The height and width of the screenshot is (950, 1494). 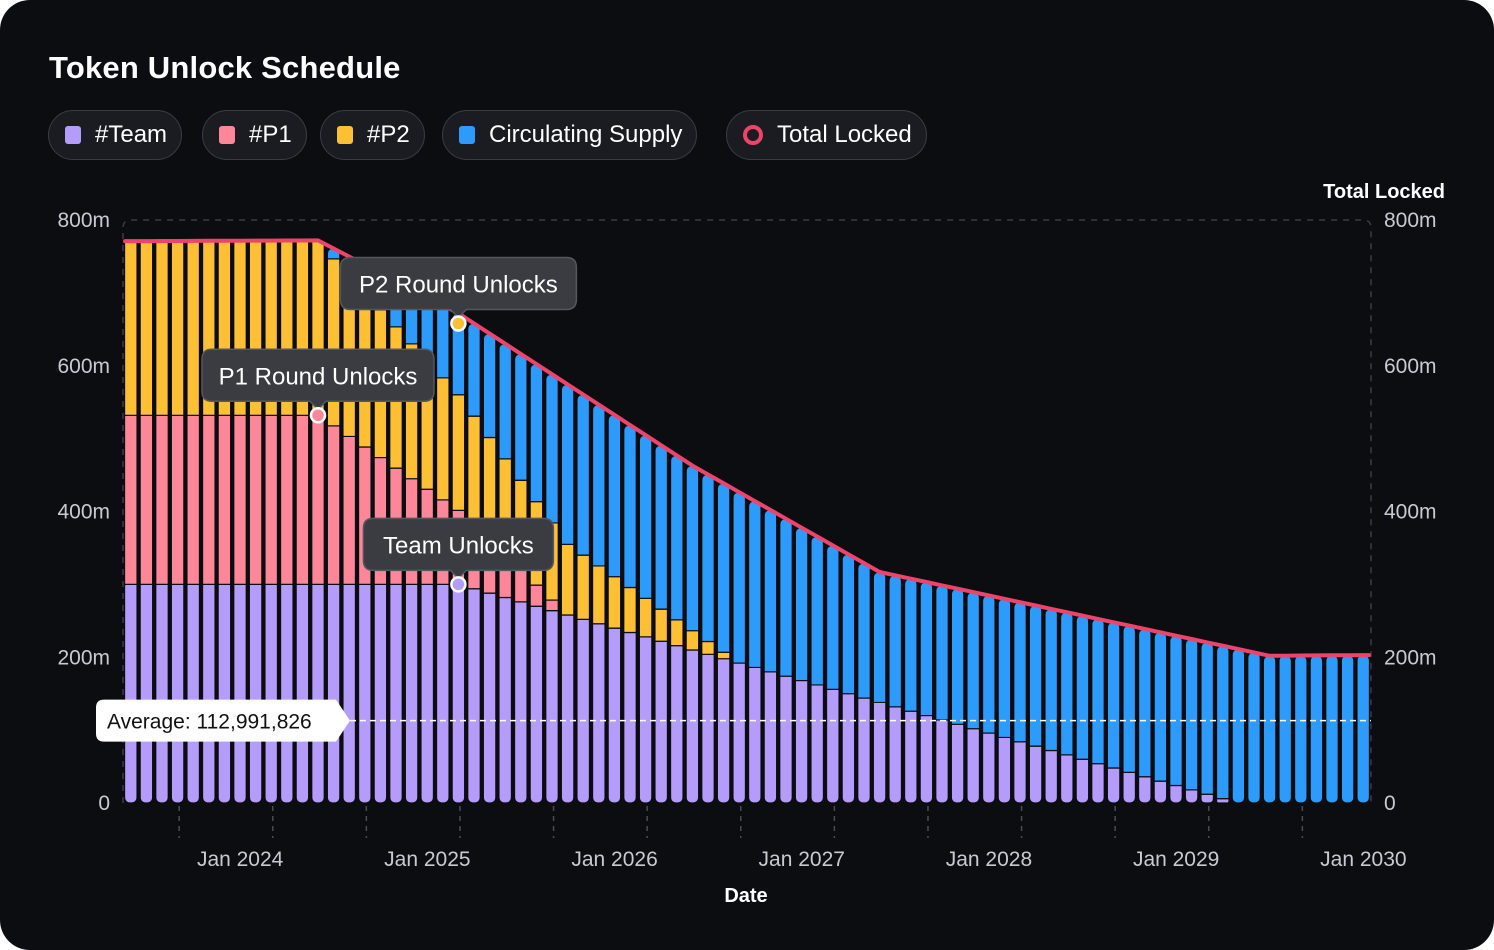 What do you see at coordinates (753, 135) in the screenshot?
I see `legend-ring-total-locked` at bounding box center [753, 135].